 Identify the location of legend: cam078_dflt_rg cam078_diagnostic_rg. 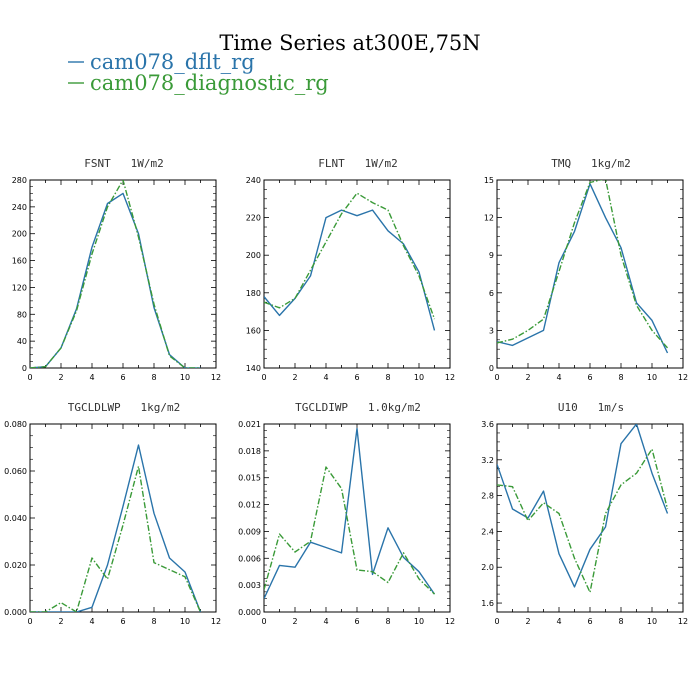
(198, 72).